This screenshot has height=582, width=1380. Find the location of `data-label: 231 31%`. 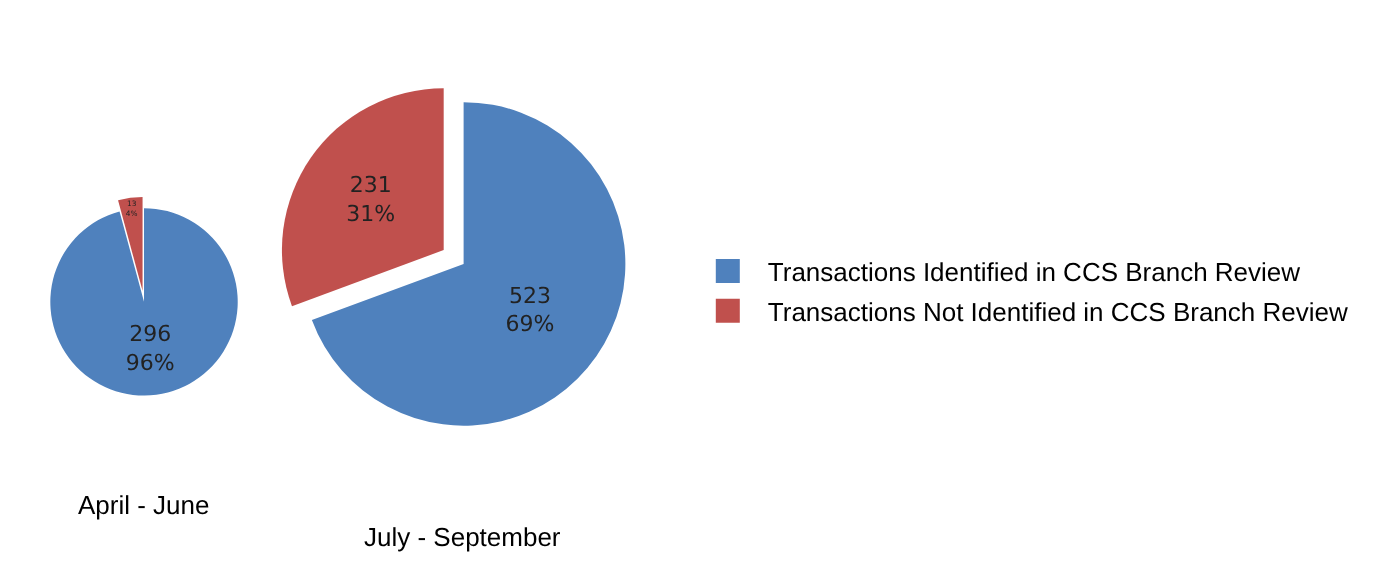

data-label: 231 31% is located at coordinates (371, 199).